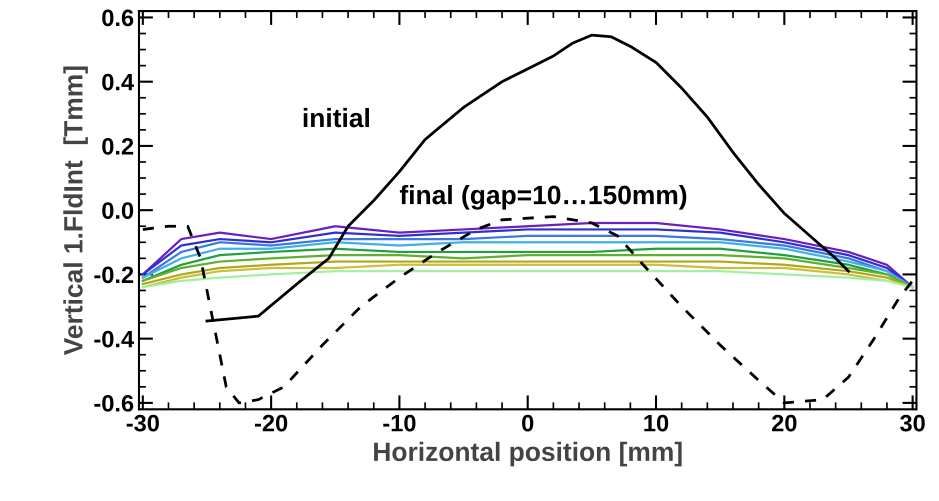  Describe the element at coordinates (271, 423) in the screenshot. I see `x-tick-label: -20` at that location.